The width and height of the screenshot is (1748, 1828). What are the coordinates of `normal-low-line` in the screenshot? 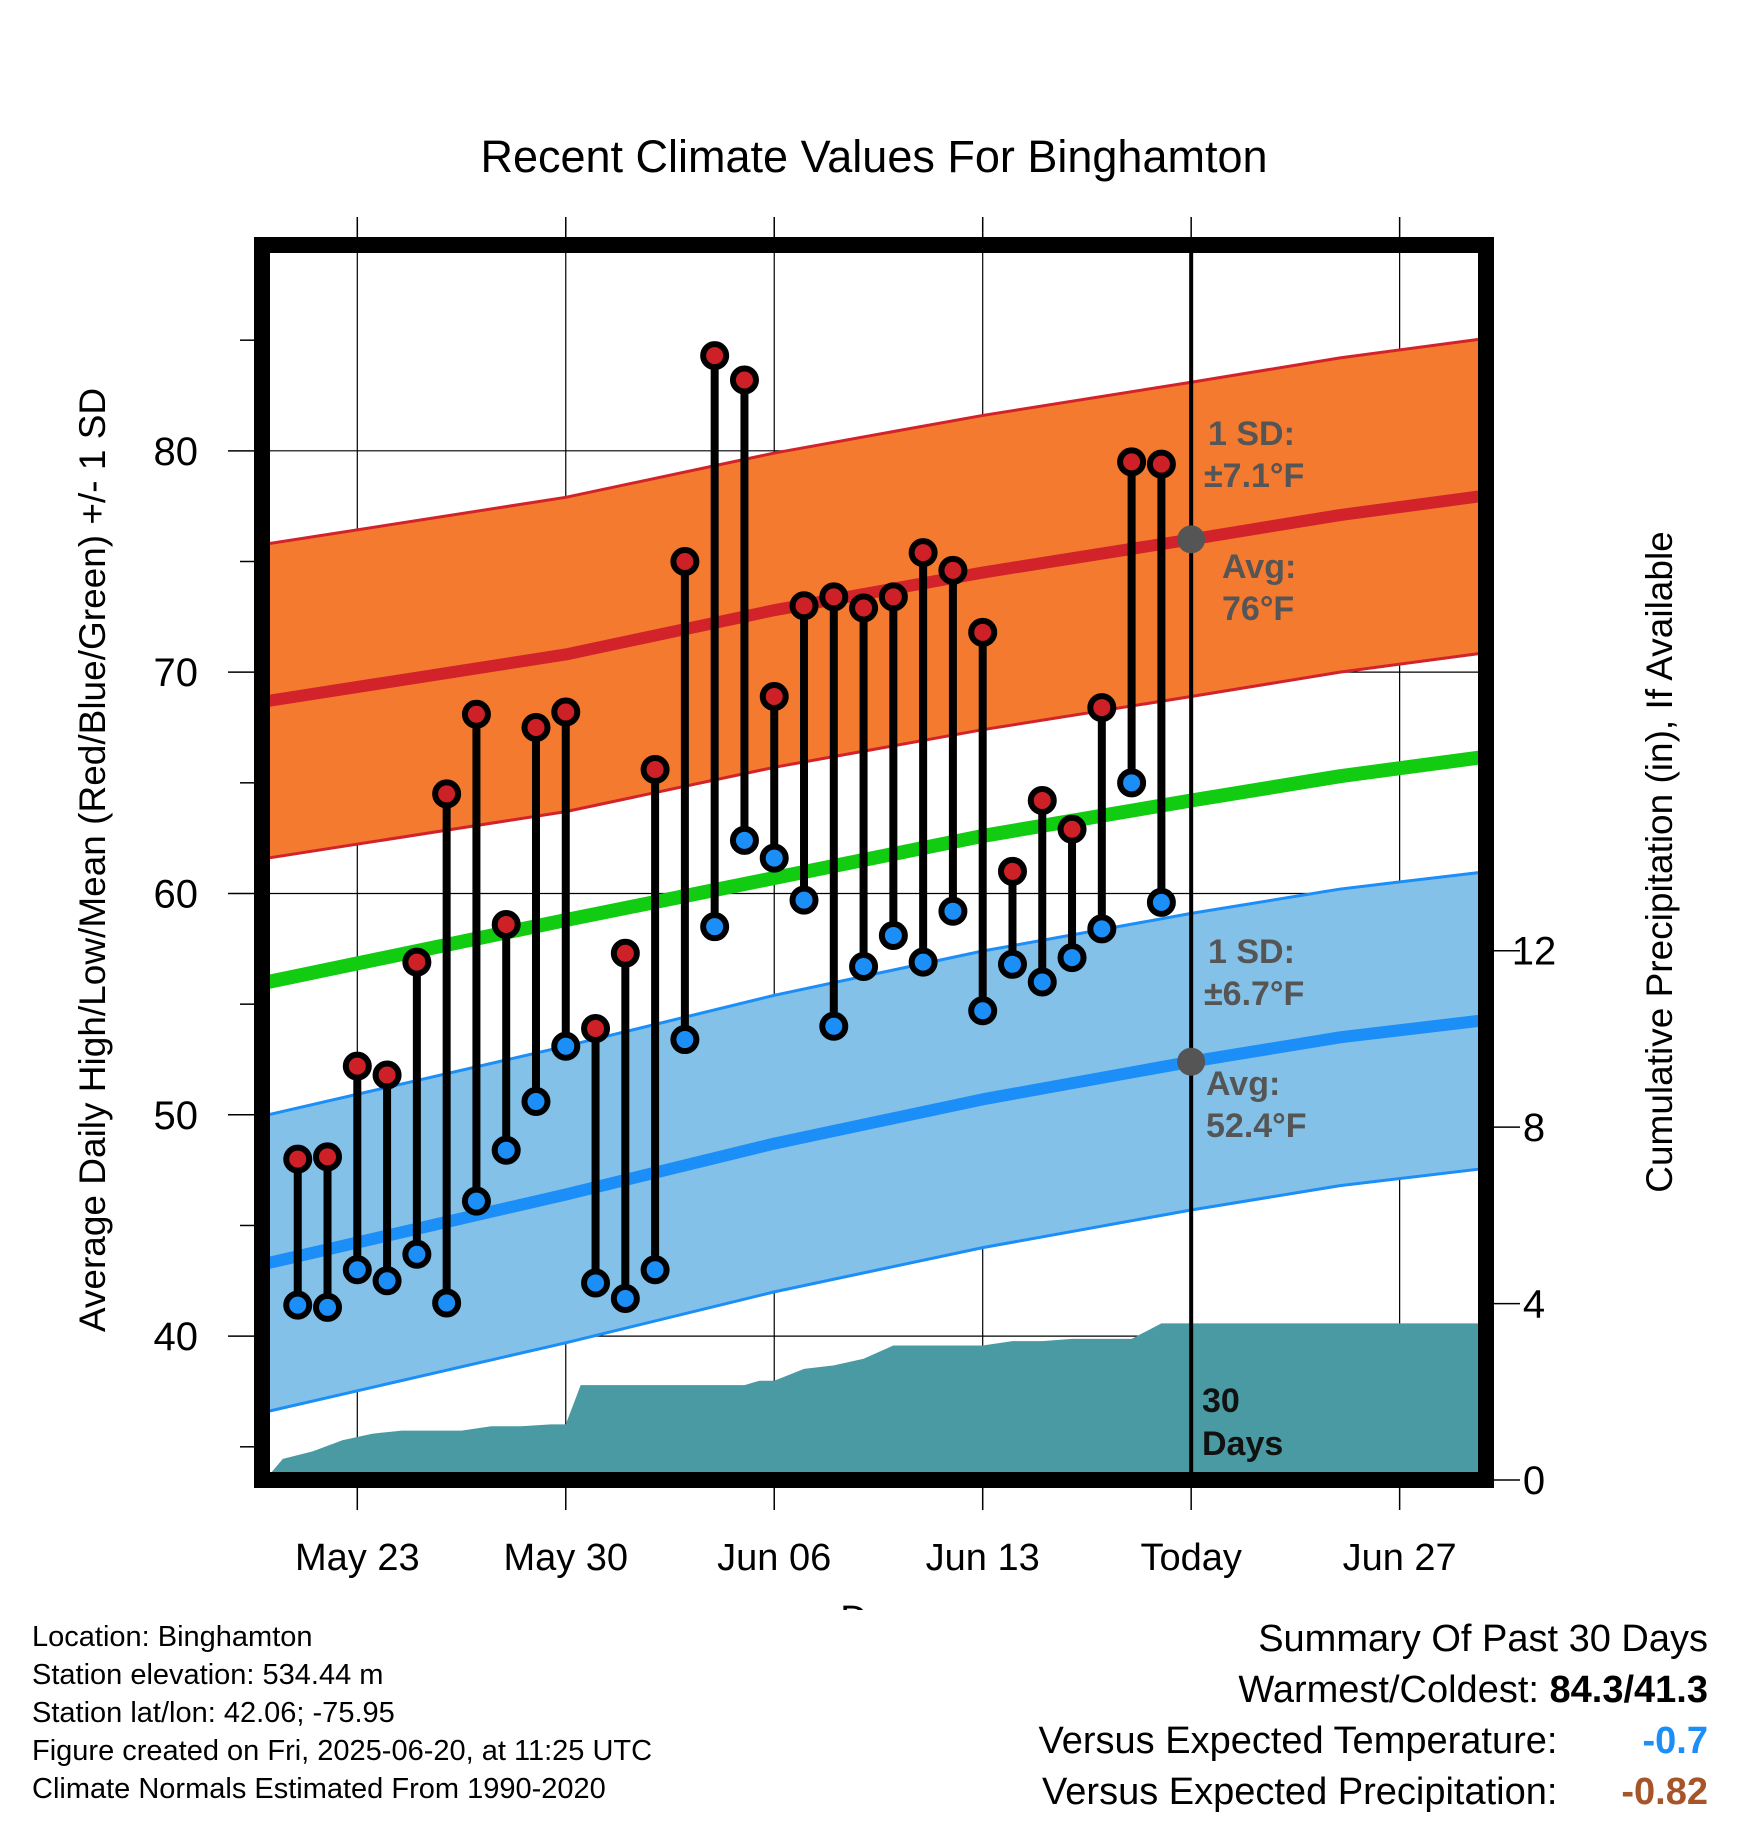 It's located at (878, 1141).